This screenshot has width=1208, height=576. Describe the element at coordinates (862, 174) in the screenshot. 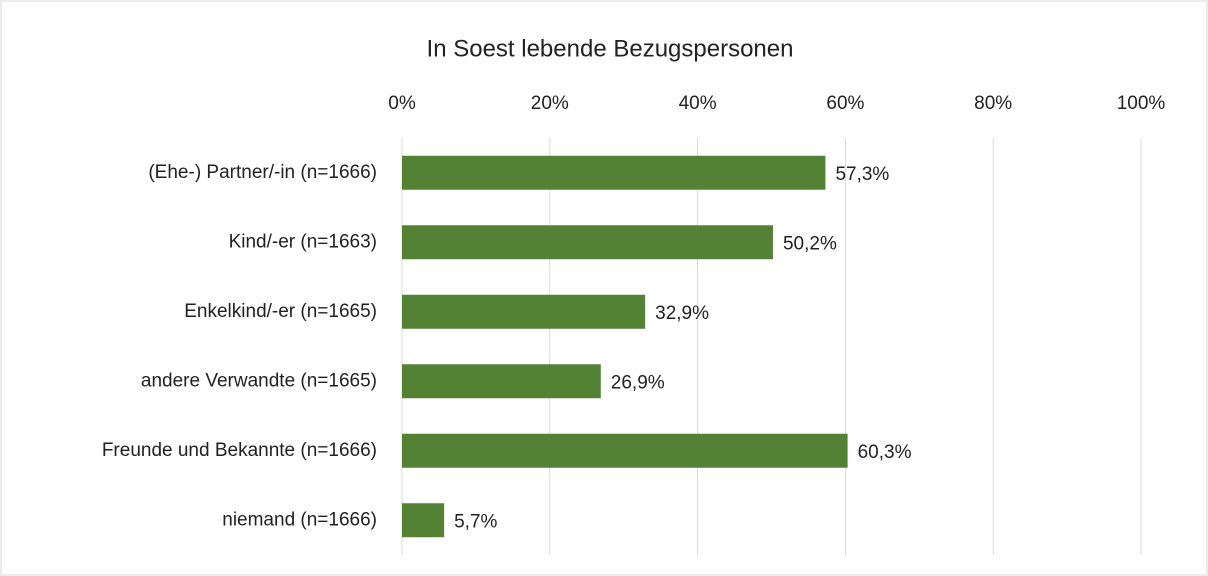

I see `data-label: 57,3%` at that location.